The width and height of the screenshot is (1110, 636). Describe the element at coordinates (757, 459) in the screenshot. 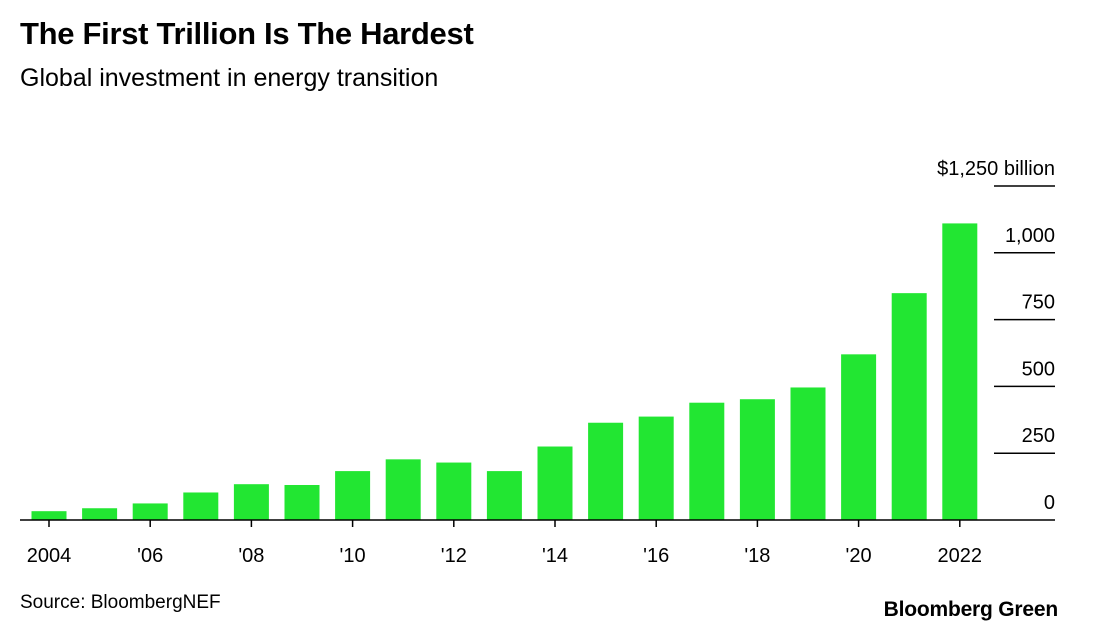

I see `bar-2018` at that location.